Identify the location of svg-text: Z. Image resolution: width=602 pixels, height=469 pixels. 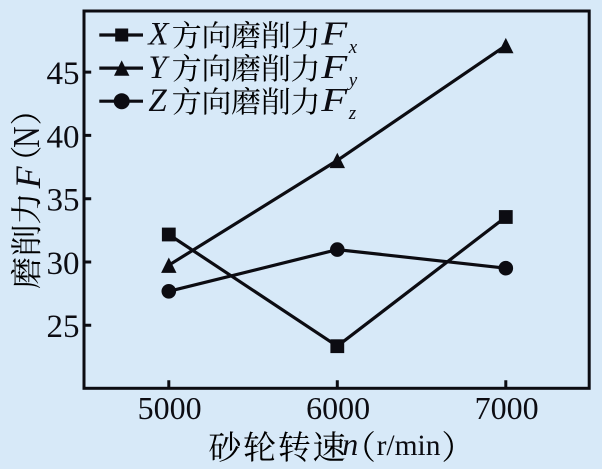
(157, 101).